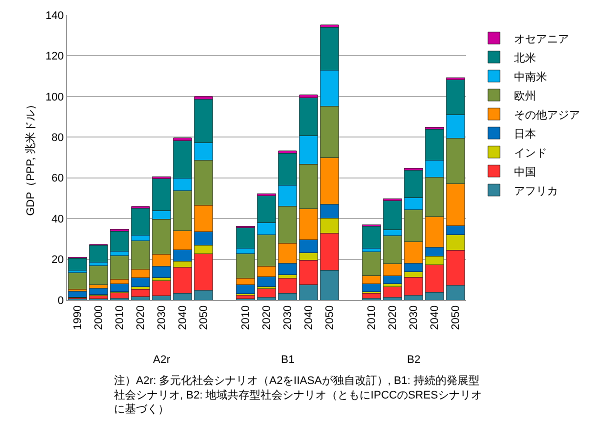 The image size is (597, 423). Describe the element at coordinates (161, 360) in the screenshot. I see `text: A2r` at that location.